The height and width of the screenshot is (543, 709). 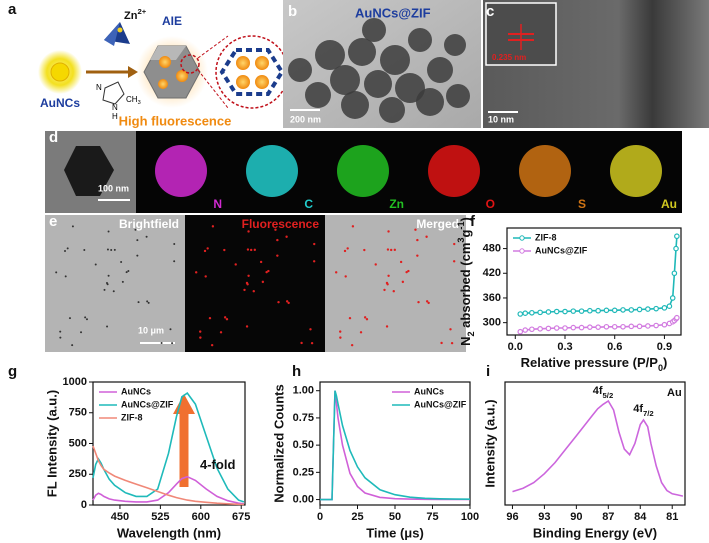 I want to click on y-tick-label: 0.00, so click(x=303, y=499).